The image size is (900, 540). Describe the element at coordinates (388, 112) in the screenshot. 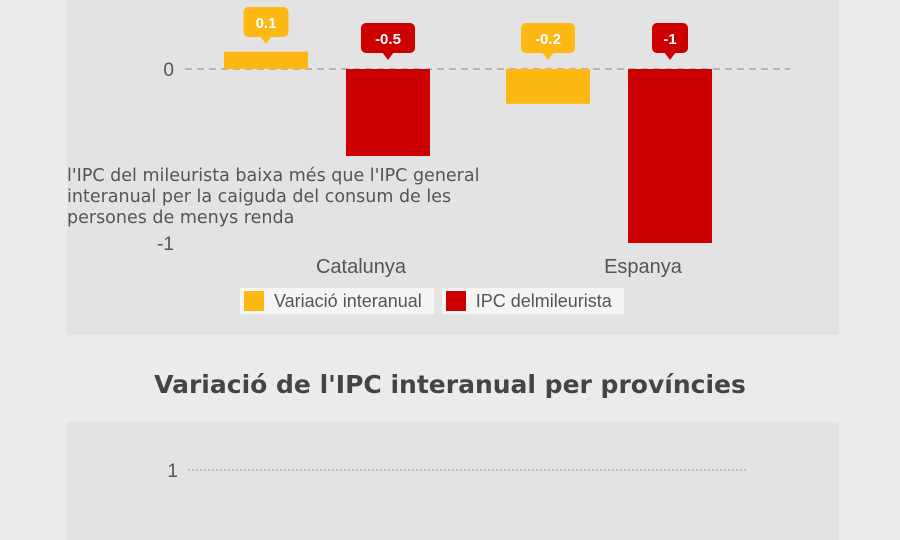

I see `bar-ipc-mileurista-catalunya` at that location.